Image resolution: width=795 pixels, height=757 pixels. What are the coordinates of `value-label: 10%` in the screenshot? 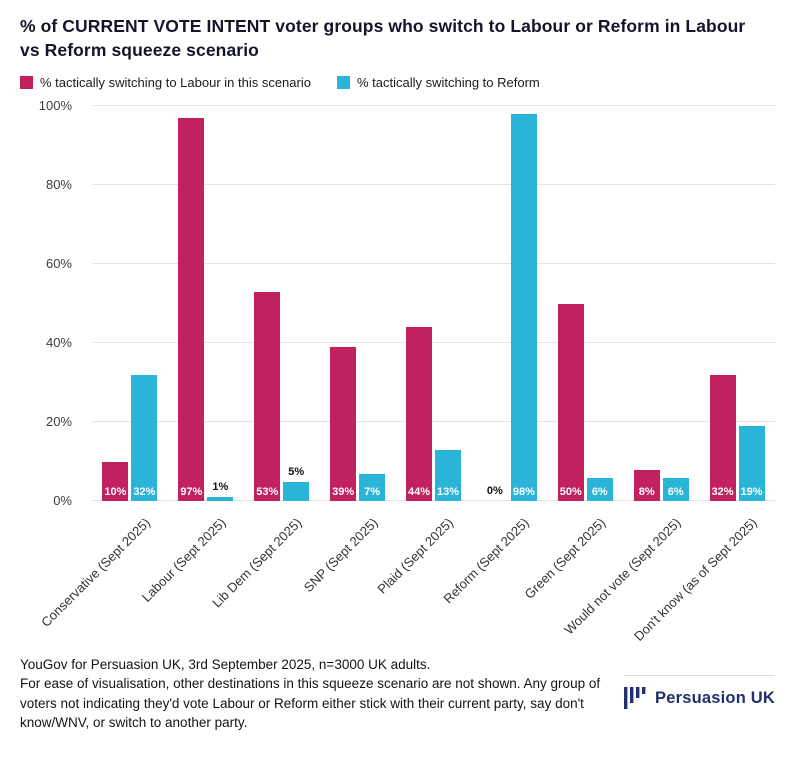 It's located at (115, 492).